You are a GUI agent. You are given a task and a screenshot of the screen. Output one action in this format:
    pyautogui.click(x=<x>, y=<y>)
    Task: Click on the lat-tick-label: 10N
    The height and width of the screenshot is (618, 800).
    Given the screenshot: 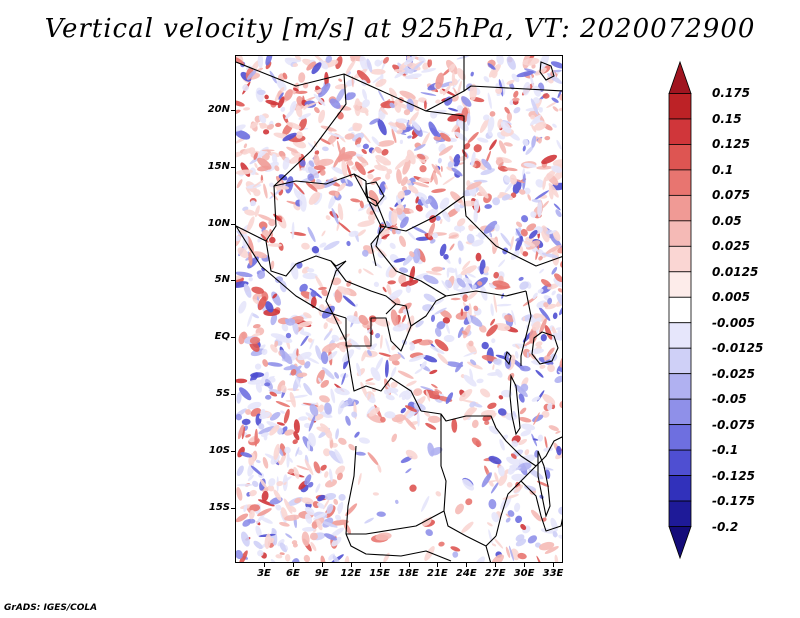 What is the action you would take?
    pyautogui.click(x=218, y=223)
    